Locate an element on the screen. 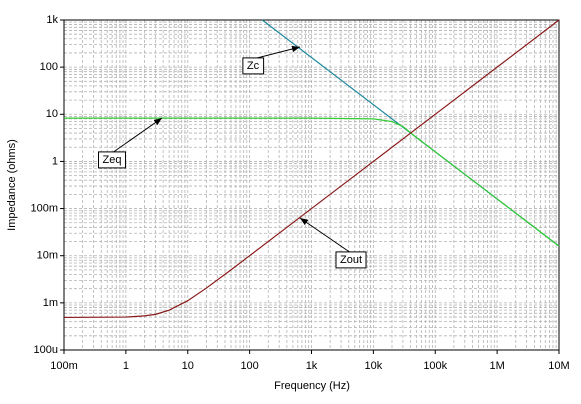  y-tick-label: 10 is located at coordinates (52, 114).